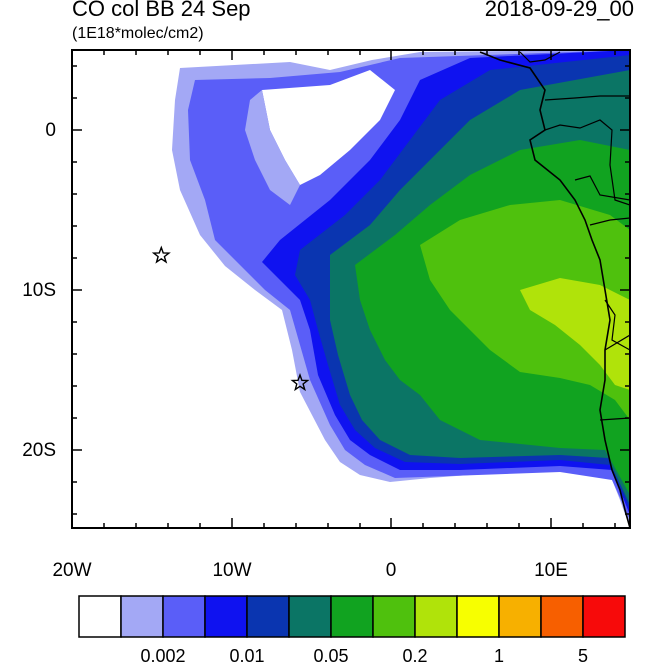  What do you see at coordinates (551, 570) in the screenshot?
I see `lon-label-10e: 10E` at bounding box center [551, 570].